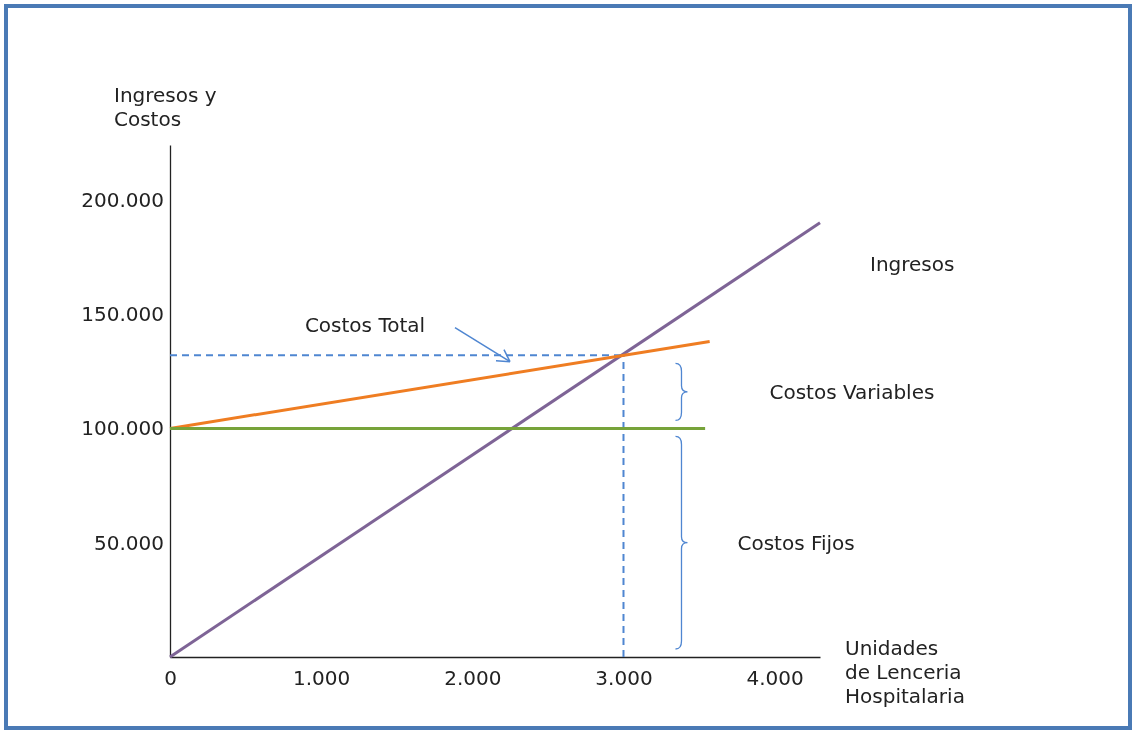 This screenshot has height=731, width=1134. What do you see at coordinates (796, 542) in the screenshot?
I see `annotation: Costos Fijos` at bounding box center [796, 542].